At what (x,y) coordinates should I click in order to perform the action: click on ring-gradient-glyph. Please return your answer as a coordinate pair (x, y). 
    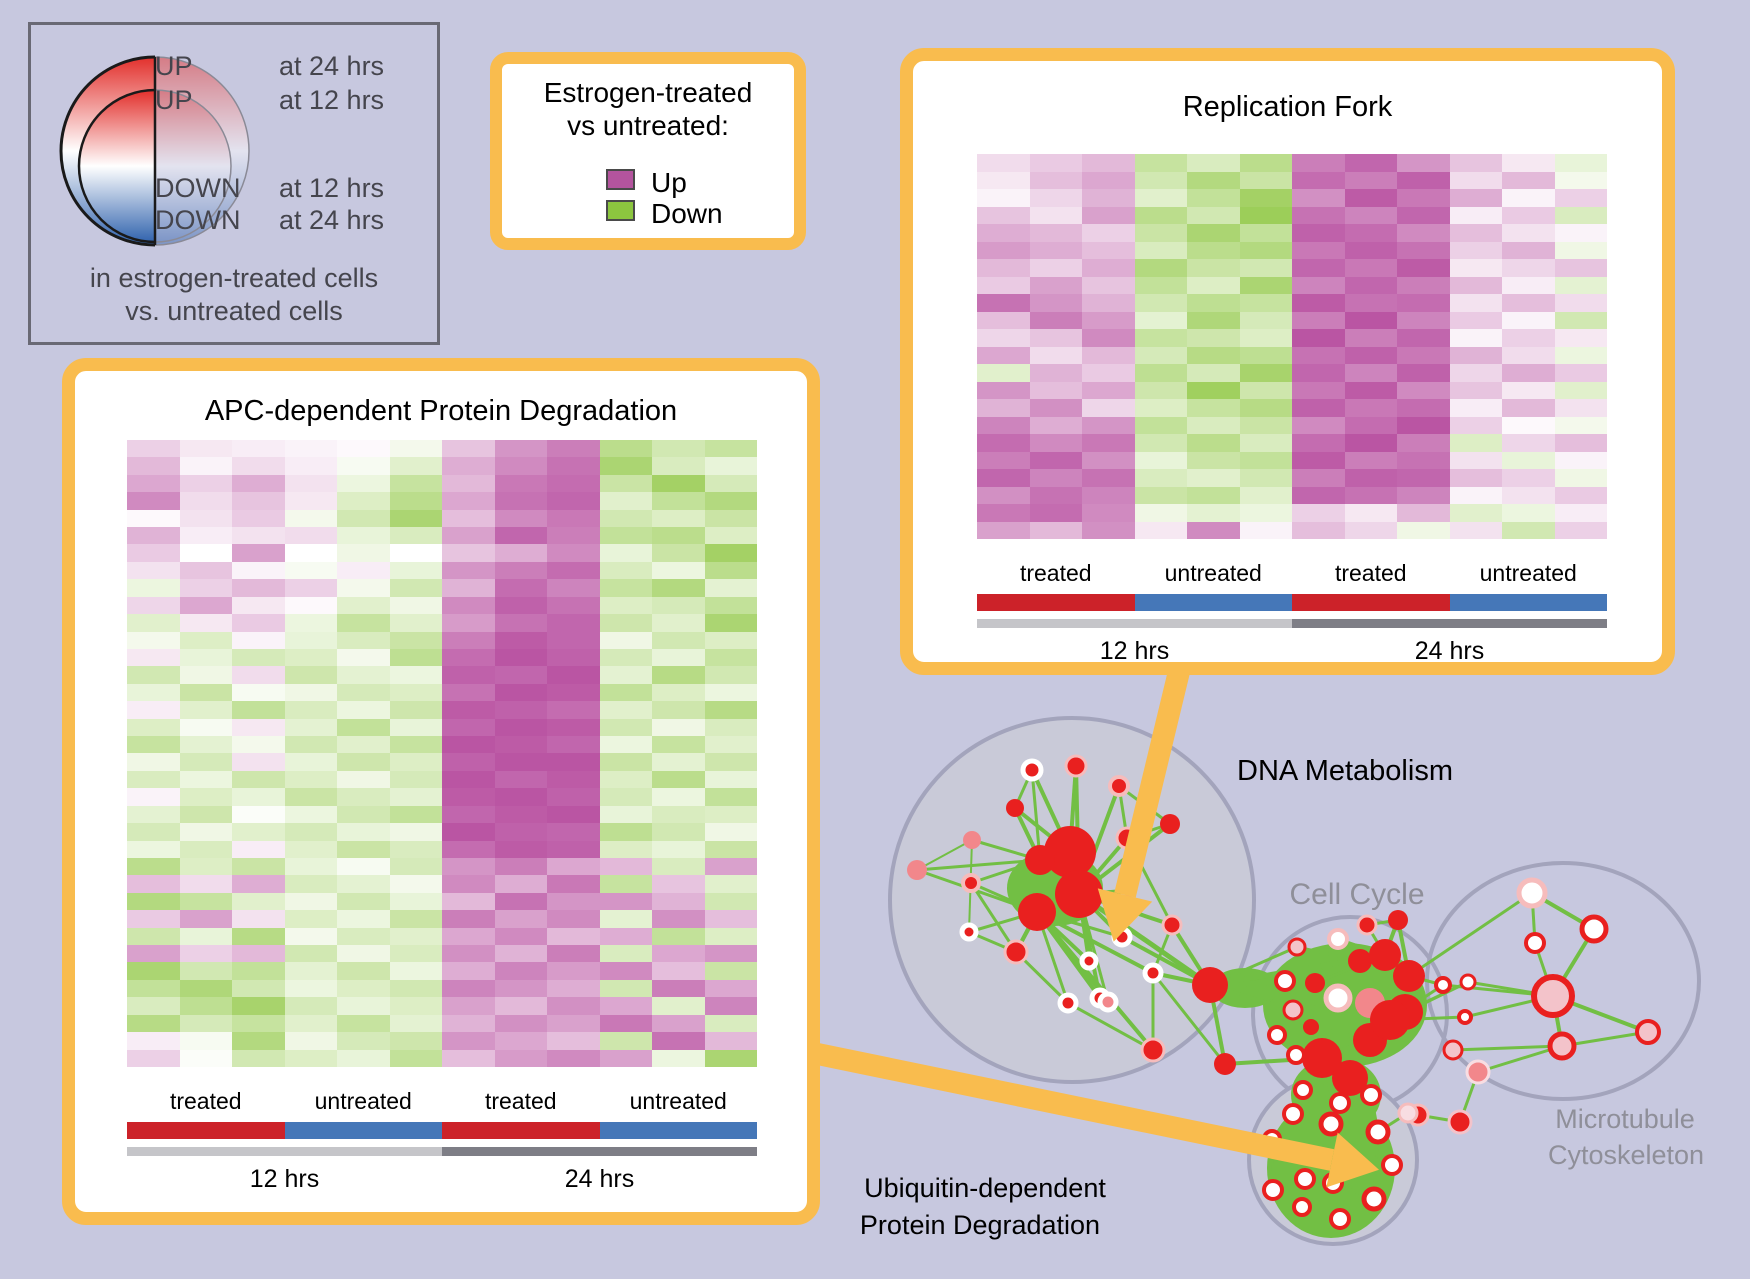
    Looking at the image, I should click on (154, 151).